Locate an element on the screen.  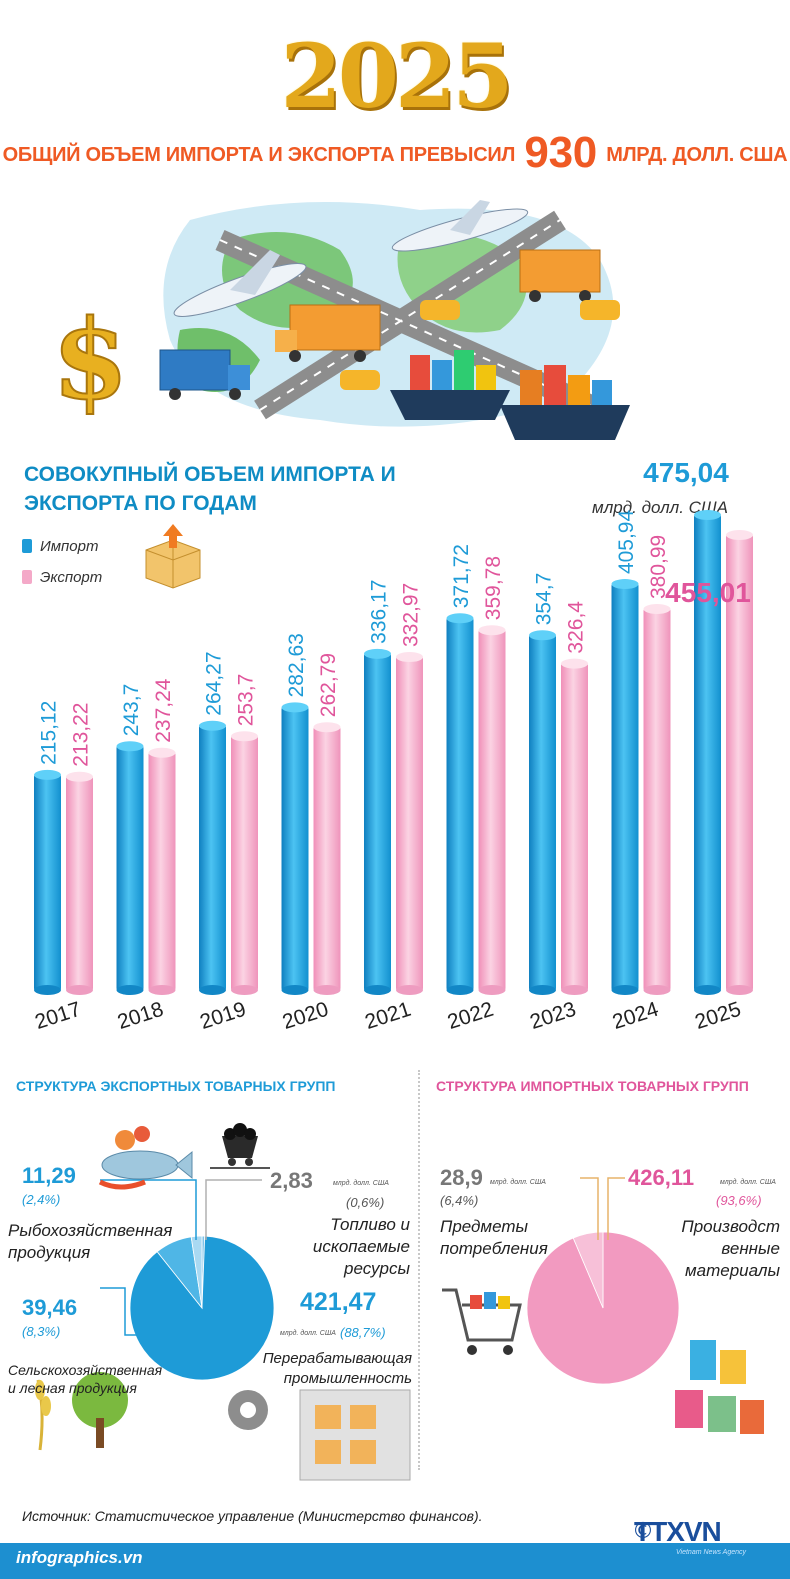
bar-export-2017 is located at coordinates (79, 883).